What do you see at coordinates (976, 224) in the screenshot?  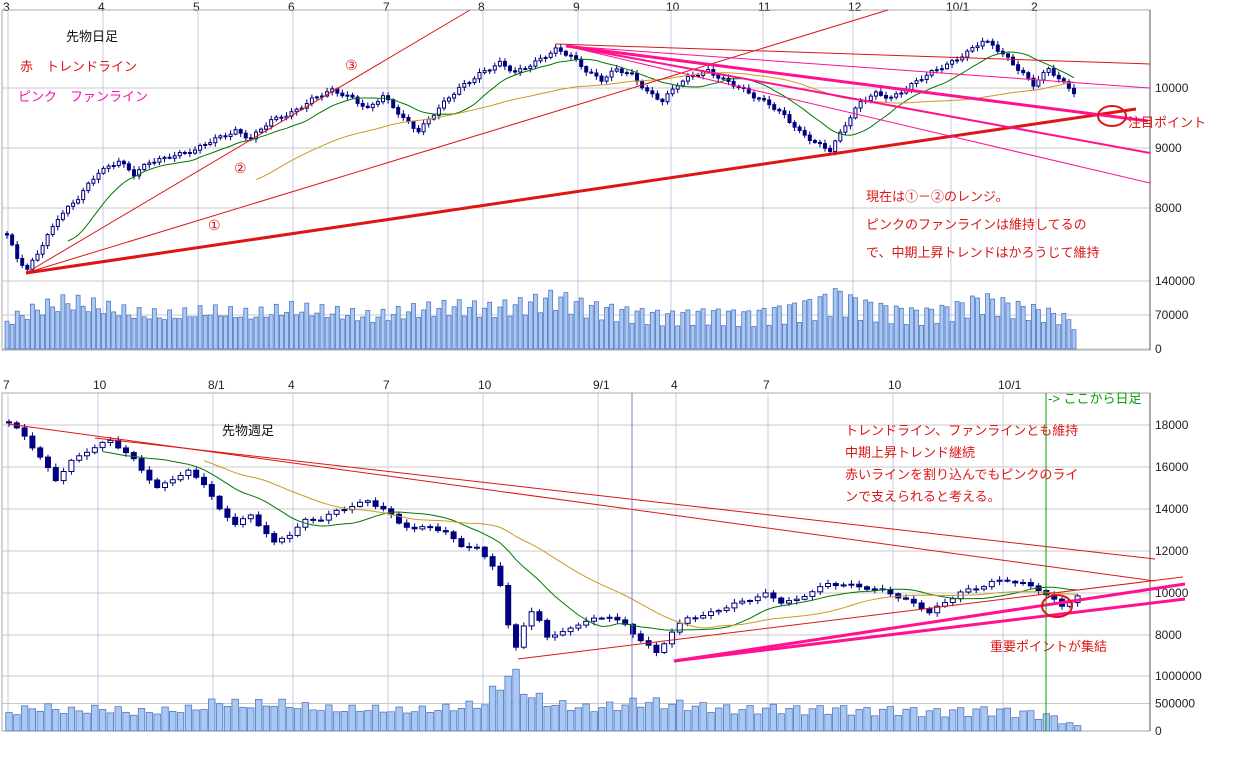 I see `daily-note-line-2: ピンクのファンラインは維持してるの` at bounding box center [976, 224].